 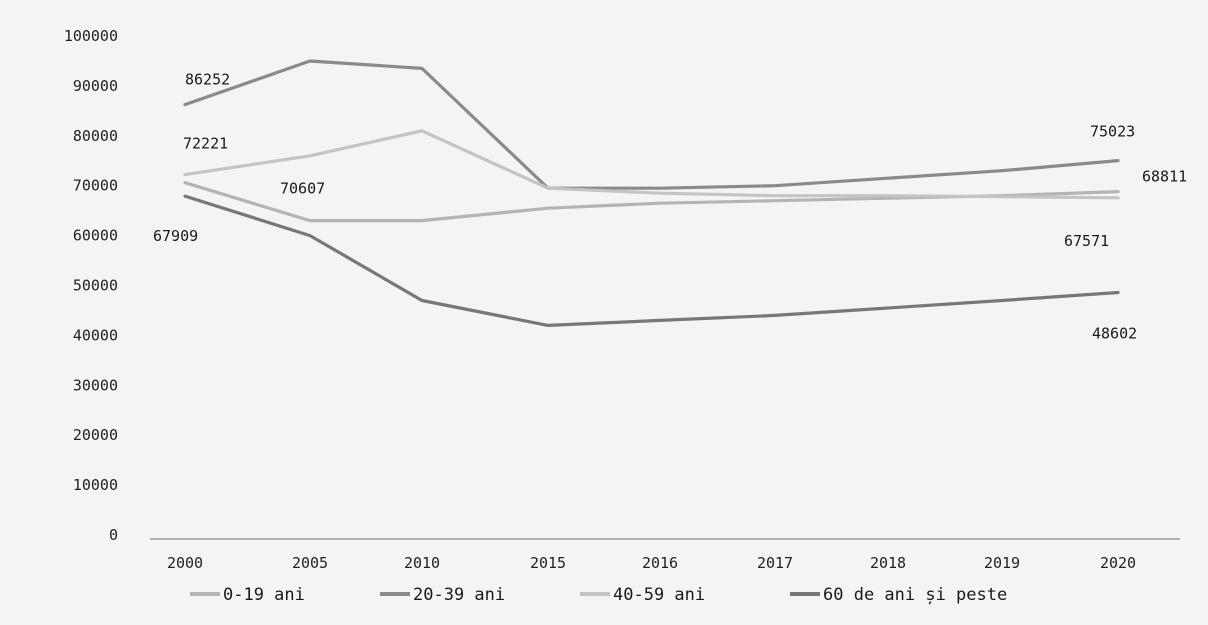 What do you see at coordinates (459, 595) in the screenshot?
I see `legend-label-2: 20-39 ani` at bounding box center [459, 595].